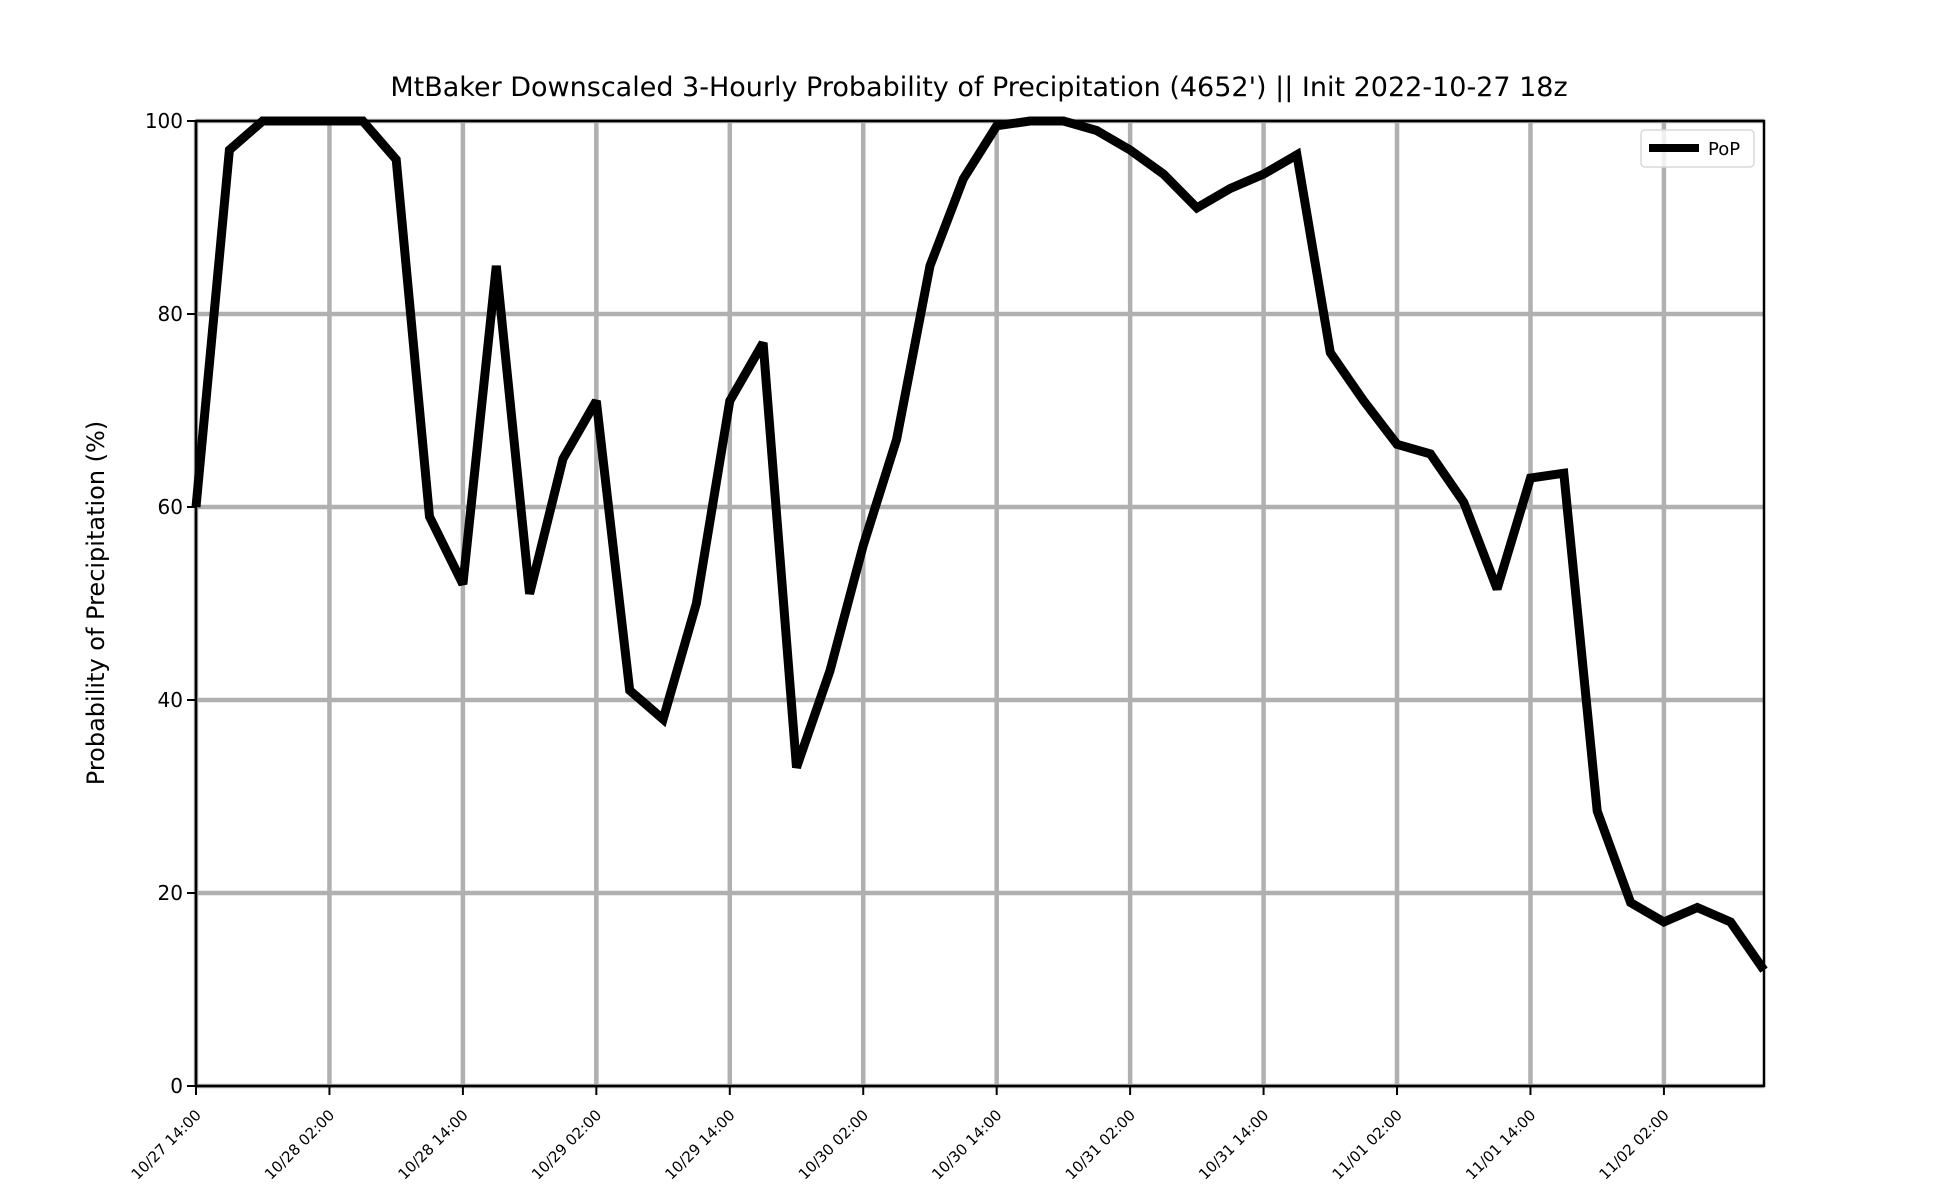  What do you see at coordinates (96, 603) in the screenshot?
I see `y-axis-label: Probability of Precipitation (%)` at bounding box center [96, 603].